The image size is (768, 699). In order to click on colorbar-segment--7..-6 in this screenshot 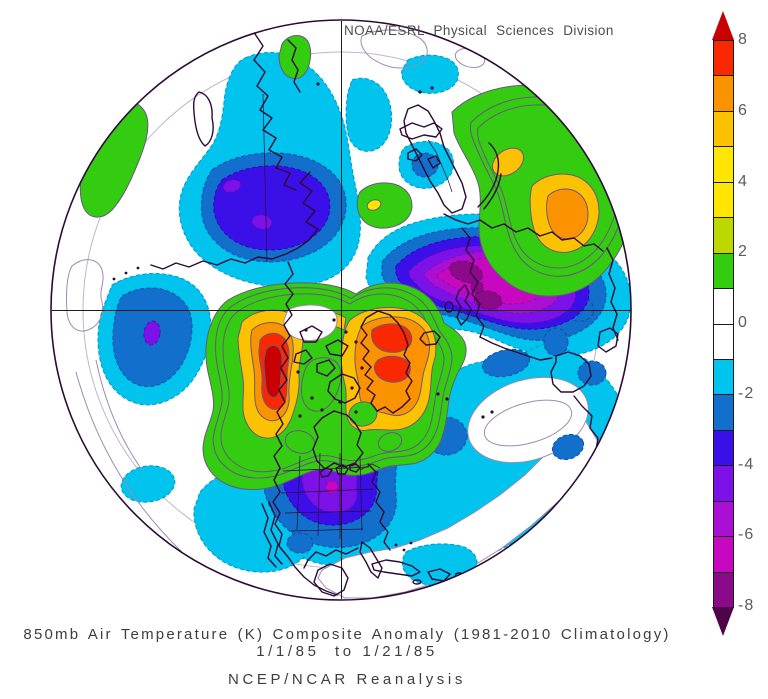, I will do `click(723, 554)`.